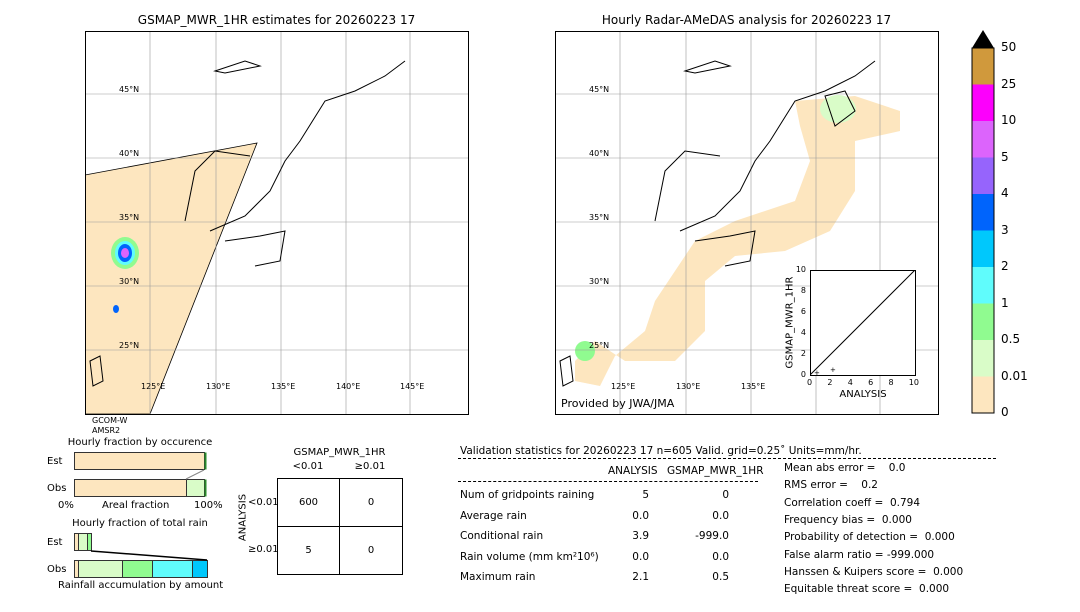 The image size is (1080, 612). I want to click on analysis-value: 3.9, so click(640, 536).